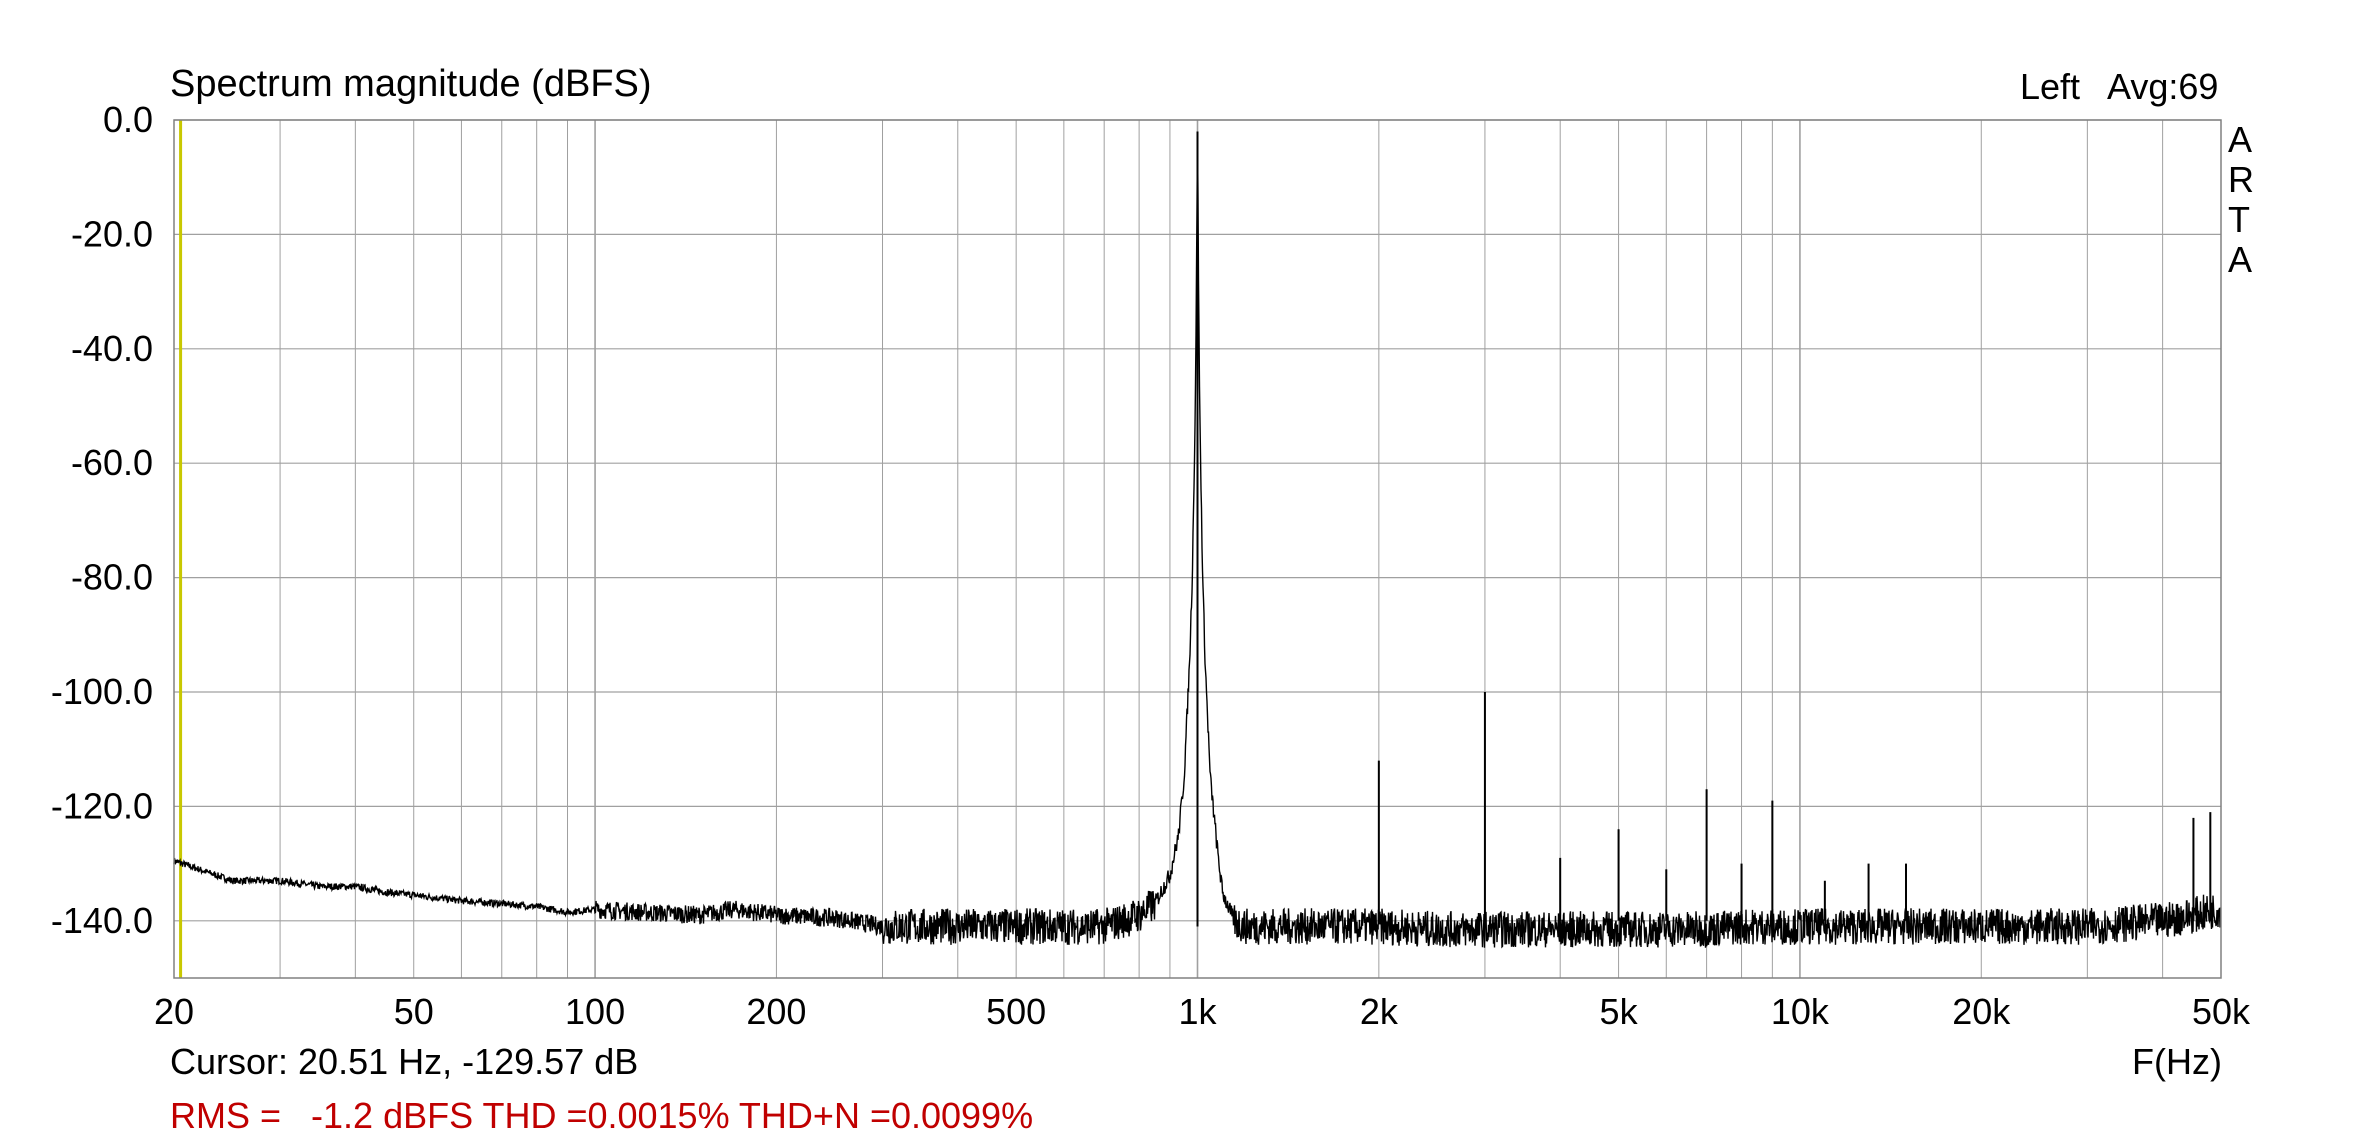 Image resolution: width=2379 pixels, height=1135 pixels. What do you see at coordinates (1981, 1011) in the screenshot?
I see `x-tick-label: 20k` at bounding box center [1981, 1011].